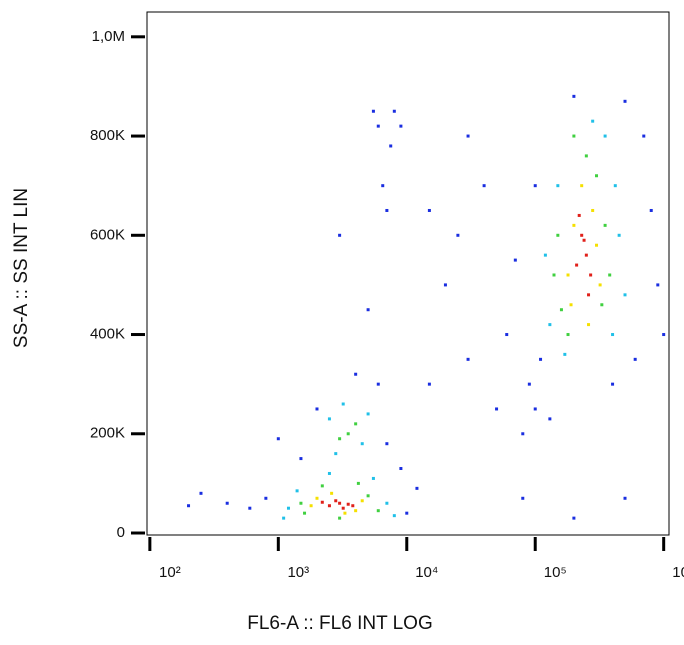 Image resolution: width=684 pixels, height=645 pixels. Describe the element at coordinates (21, 268) in the screenshot. I see `y-axis-title: SS-A :: SS INT LIN` at that location.